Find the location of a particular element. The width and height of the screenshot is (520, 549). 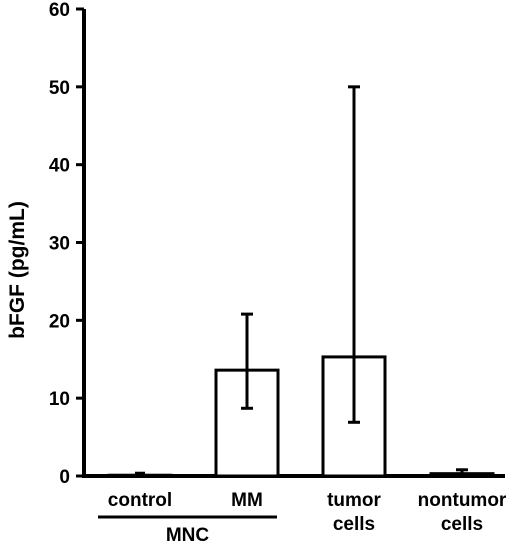

category-label: tumor is located at coordinates (354, 500).